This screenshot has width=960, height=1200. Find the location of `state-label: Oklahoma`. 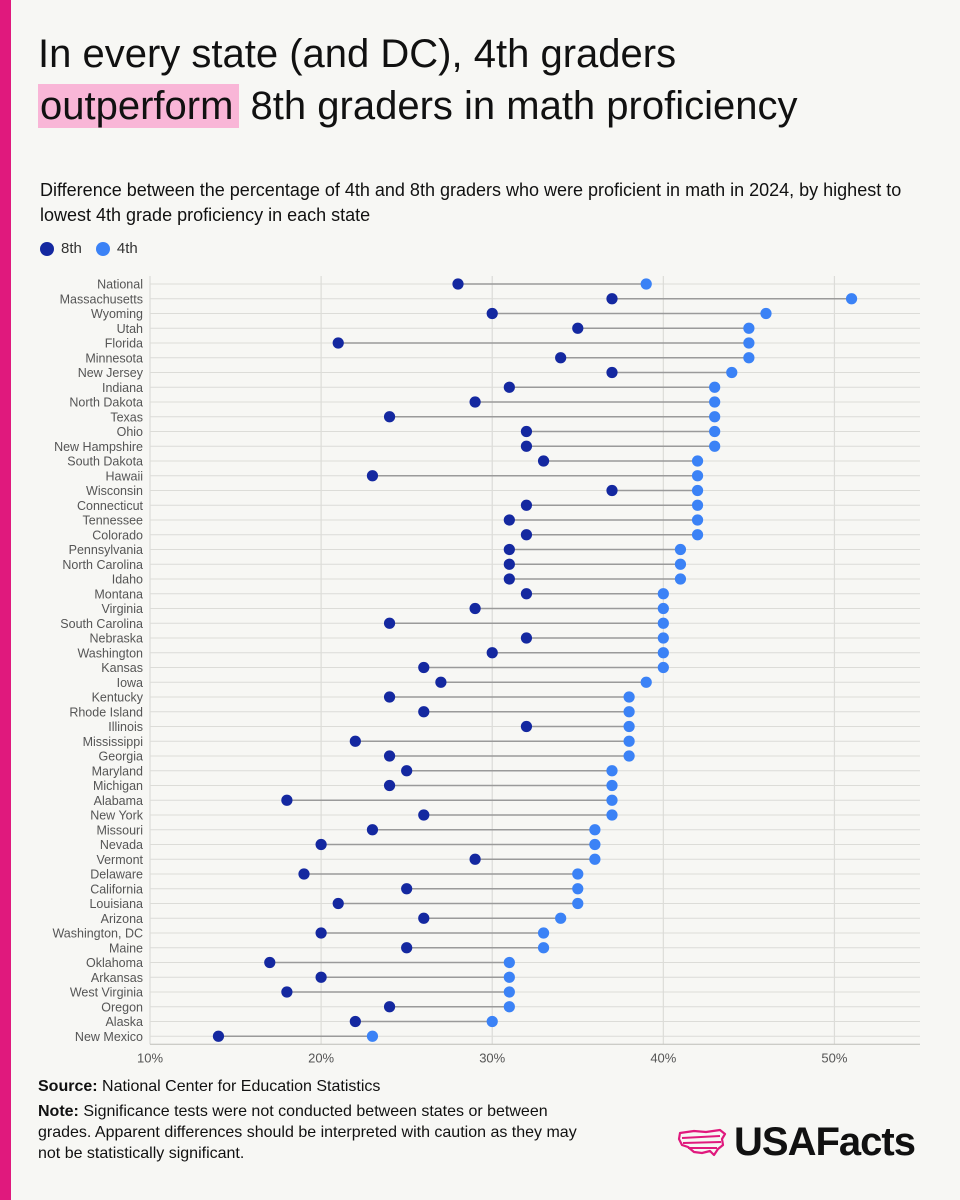

state-label: Oklahoma is located at coordinates (114, 963).